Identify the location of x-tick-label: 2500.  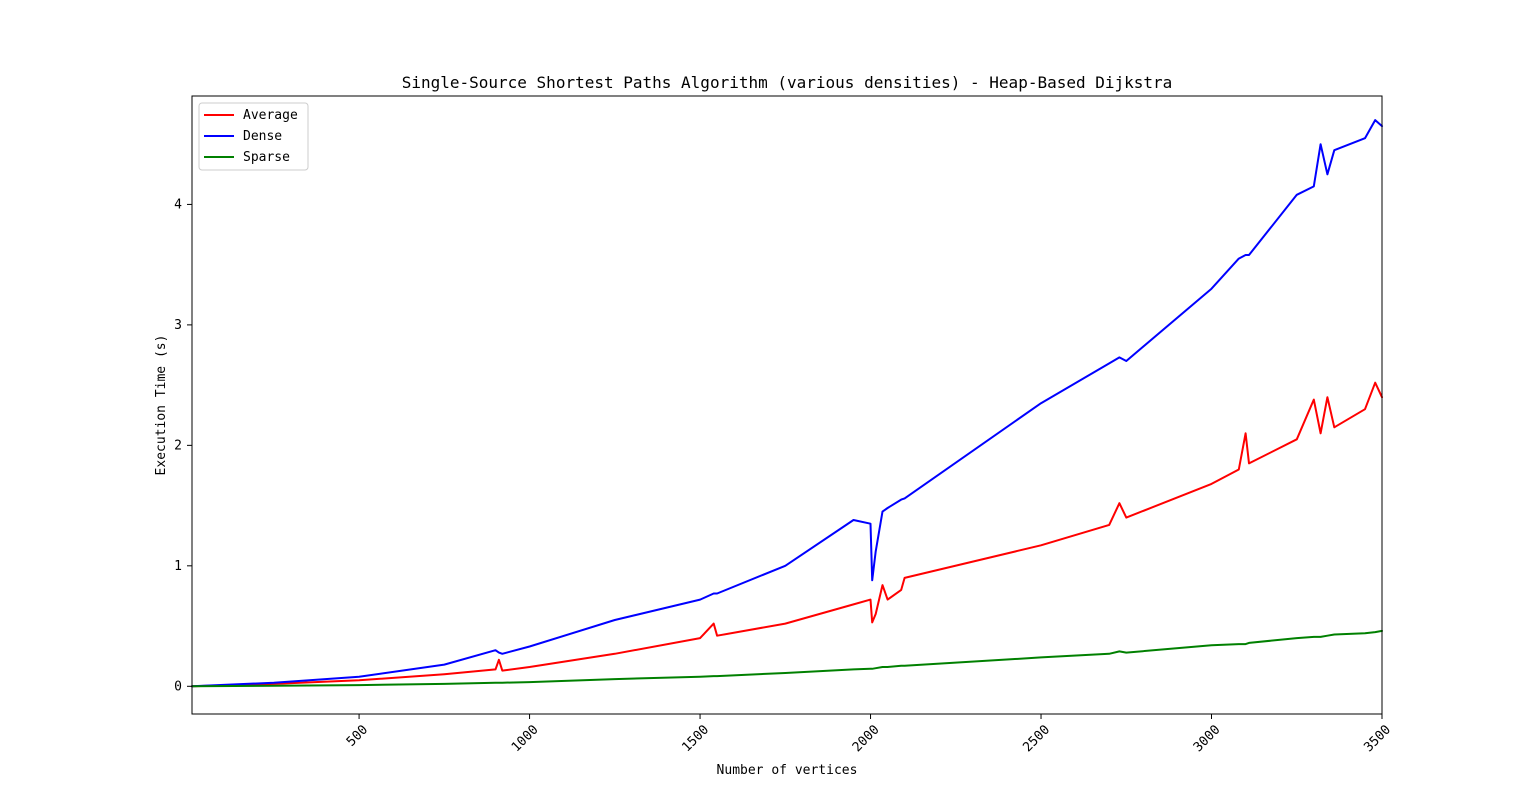
(1036, 738).